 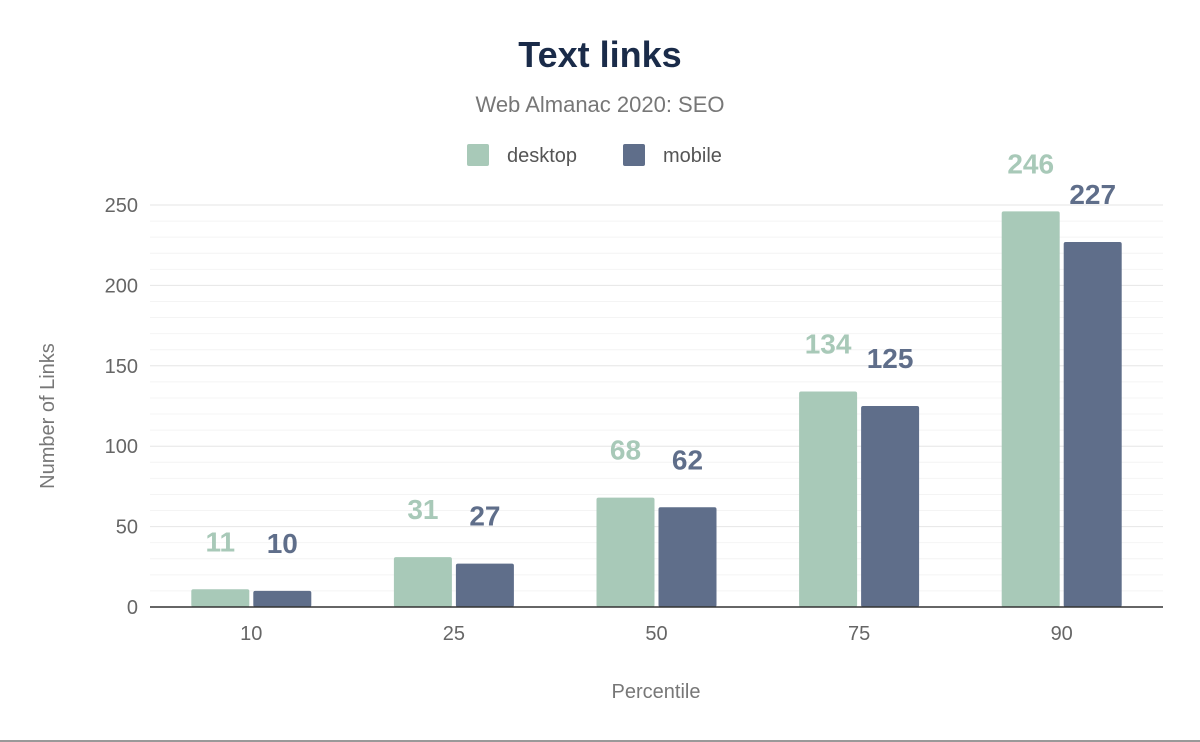 What do you see at coordinates (625, 450) in the screenshot?
I see `data-label-desktop: 68` at bounding box center [625, 450].